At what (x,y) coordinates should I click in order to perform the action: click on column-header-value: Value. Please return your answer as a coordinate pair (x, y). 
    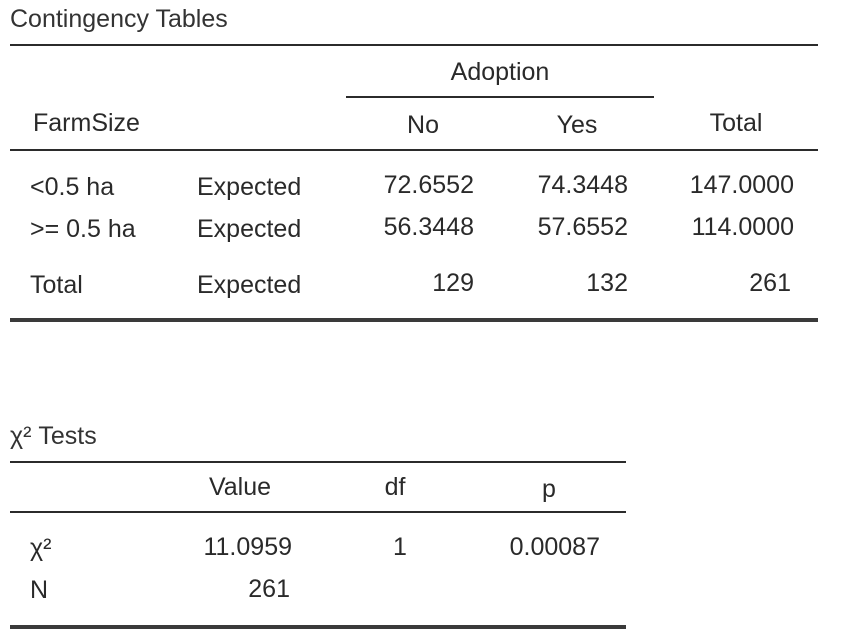
    Looking at the image, I should click on (240, 487).